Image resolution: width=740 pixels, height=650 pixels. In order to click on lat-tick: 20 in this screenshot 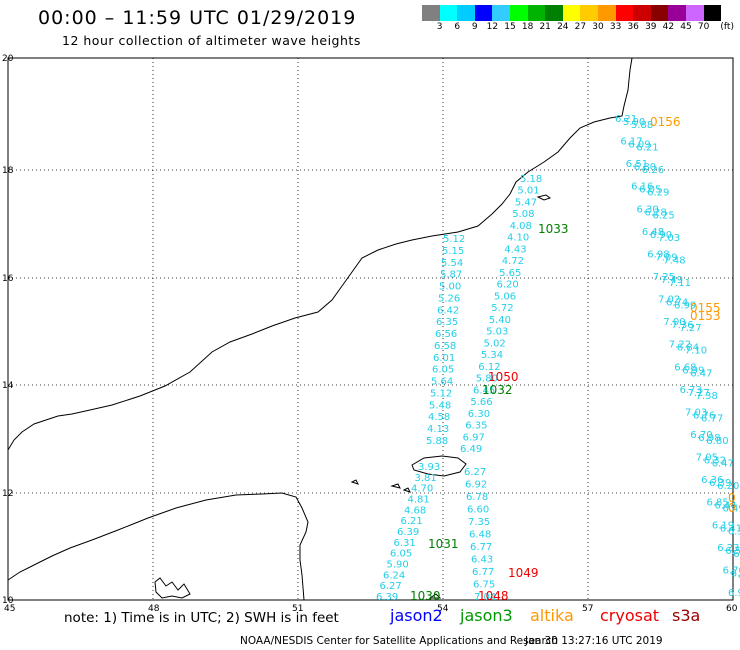, I will do `click(8, 59)`.